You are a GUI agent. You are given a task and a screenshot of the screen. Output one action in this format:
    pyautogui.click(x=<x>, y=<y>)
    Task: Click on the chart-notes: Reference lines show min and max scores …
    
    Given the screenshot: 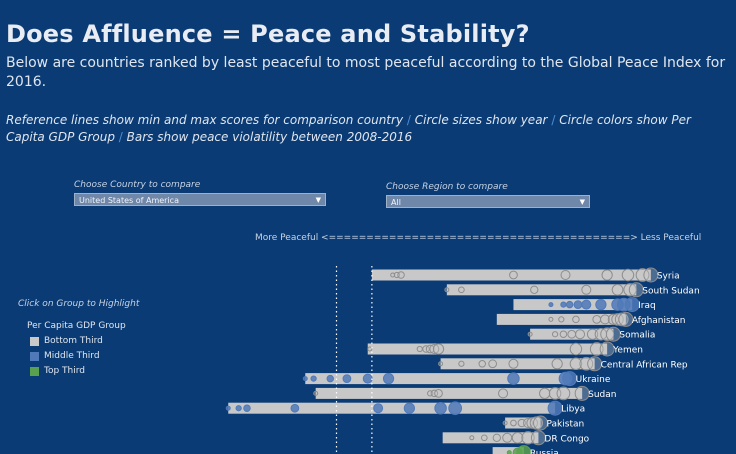 What is the action you would take?
    pyautogui.click(x=367, y=129)
    